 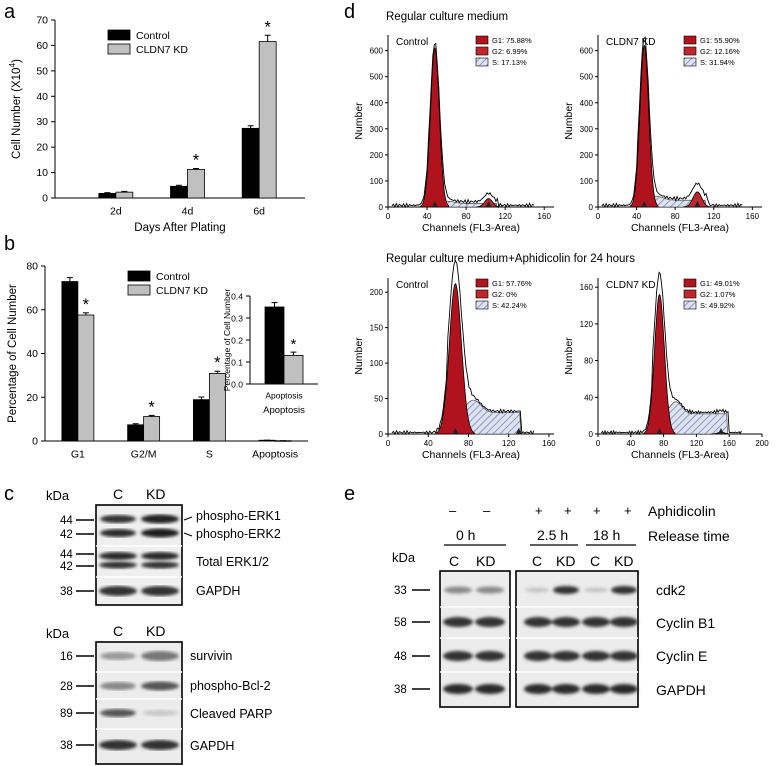 I want to click on y-tick-label: 600, so click(x=377, y=51).